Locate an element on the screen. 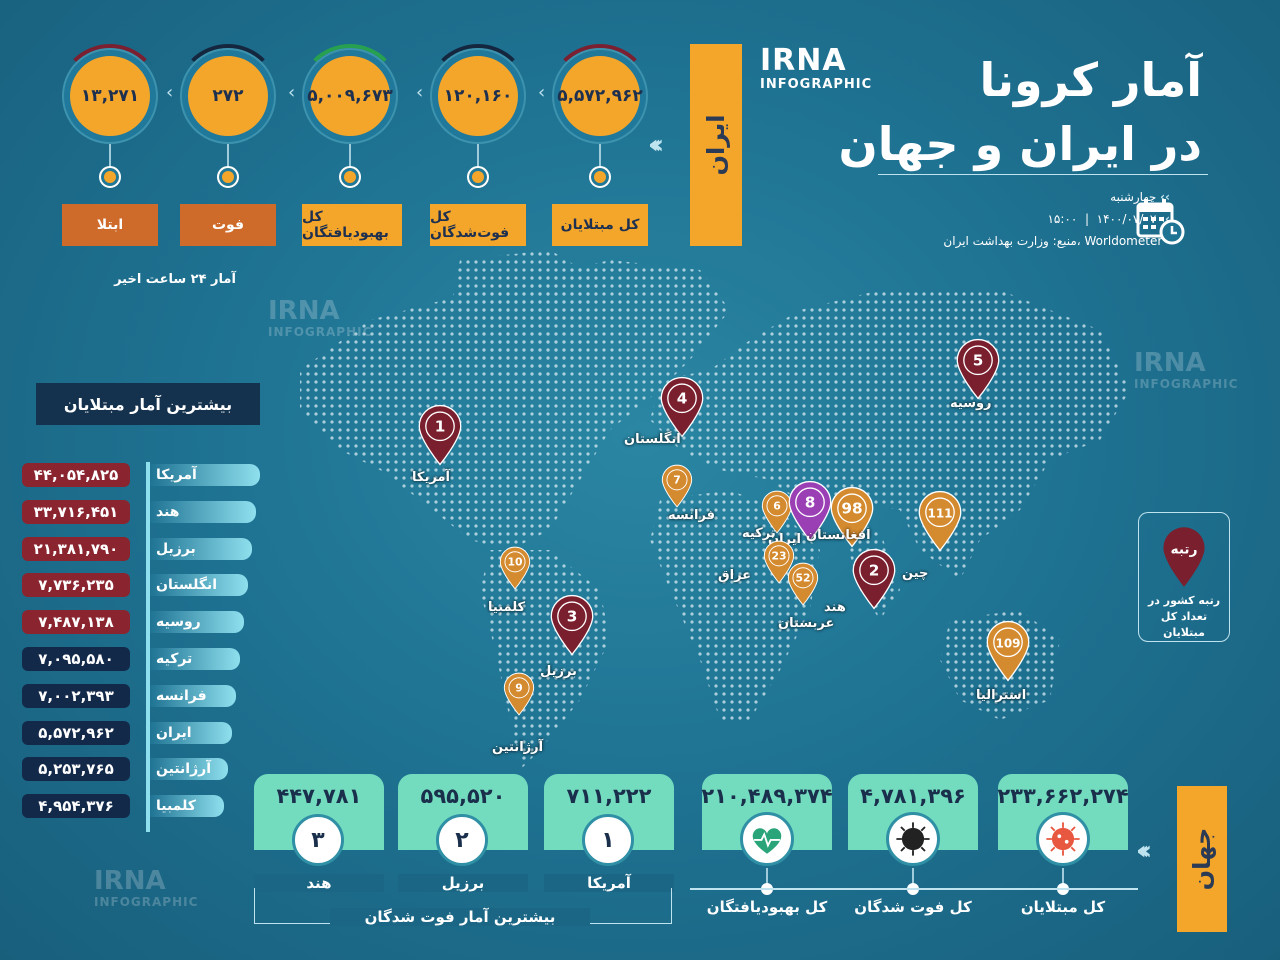  list-country: انگلستان is located at coordinates (199, 585).